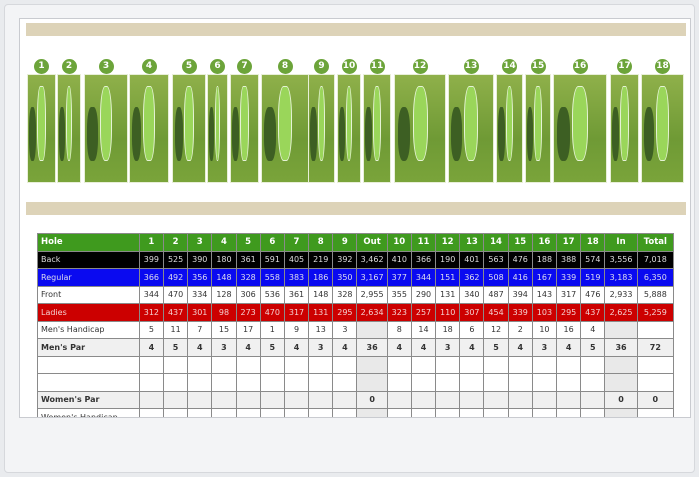 The height and width of the screenshot is (477, 699). I want to click on table-cell: 525, so click(175, 259).